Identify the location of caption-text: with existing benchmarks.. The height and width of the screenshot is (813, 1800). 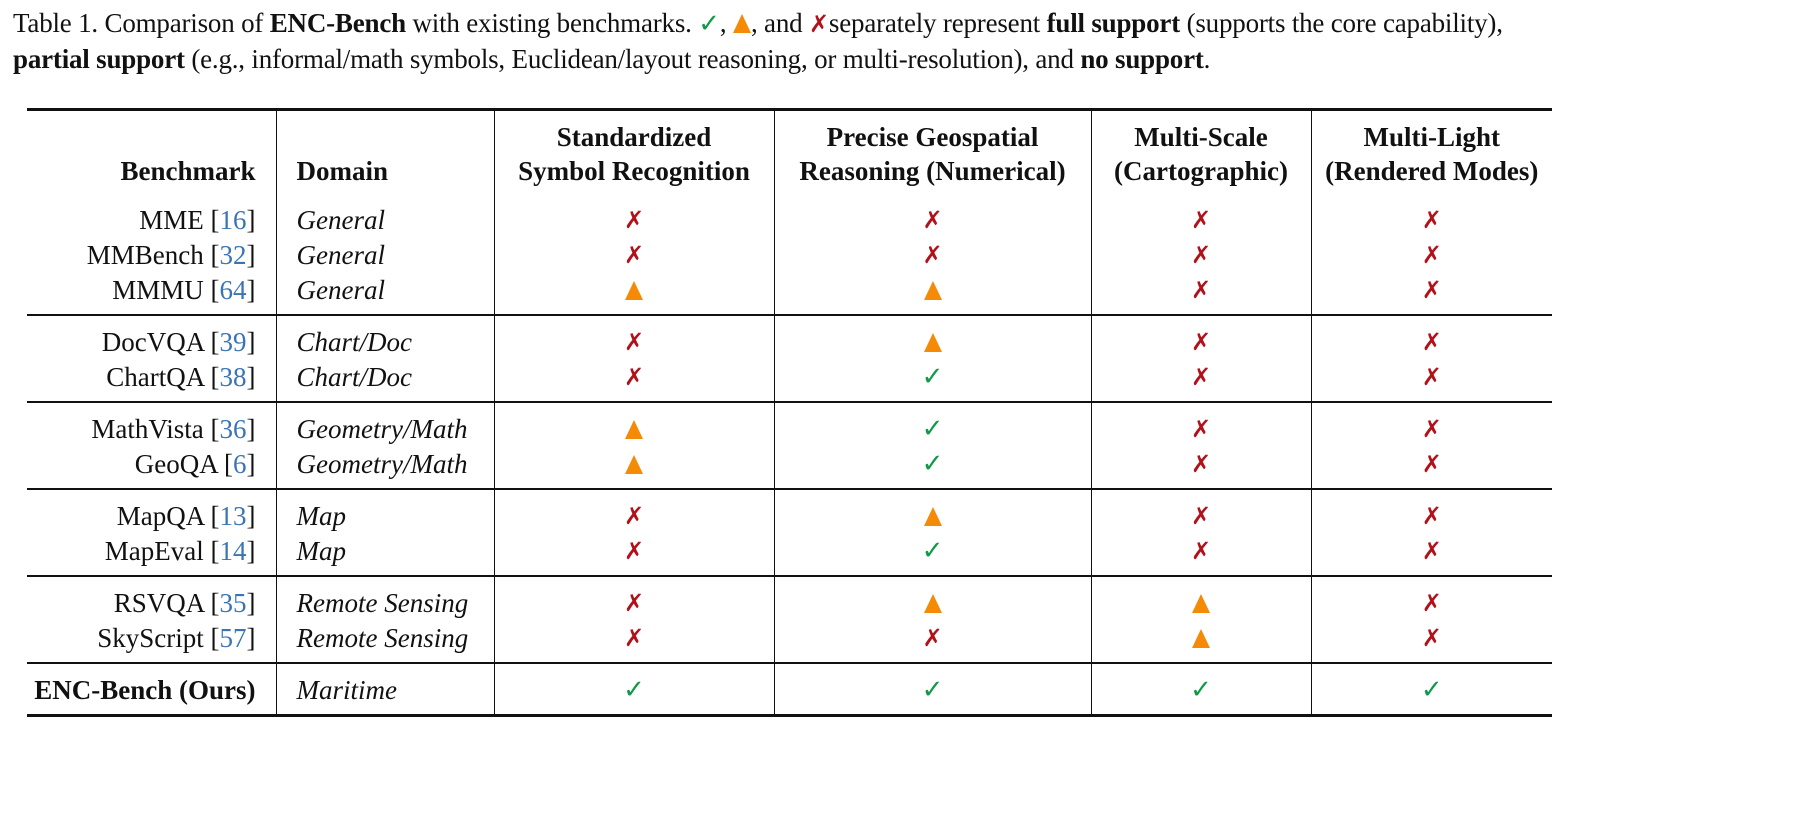
(552, 23).